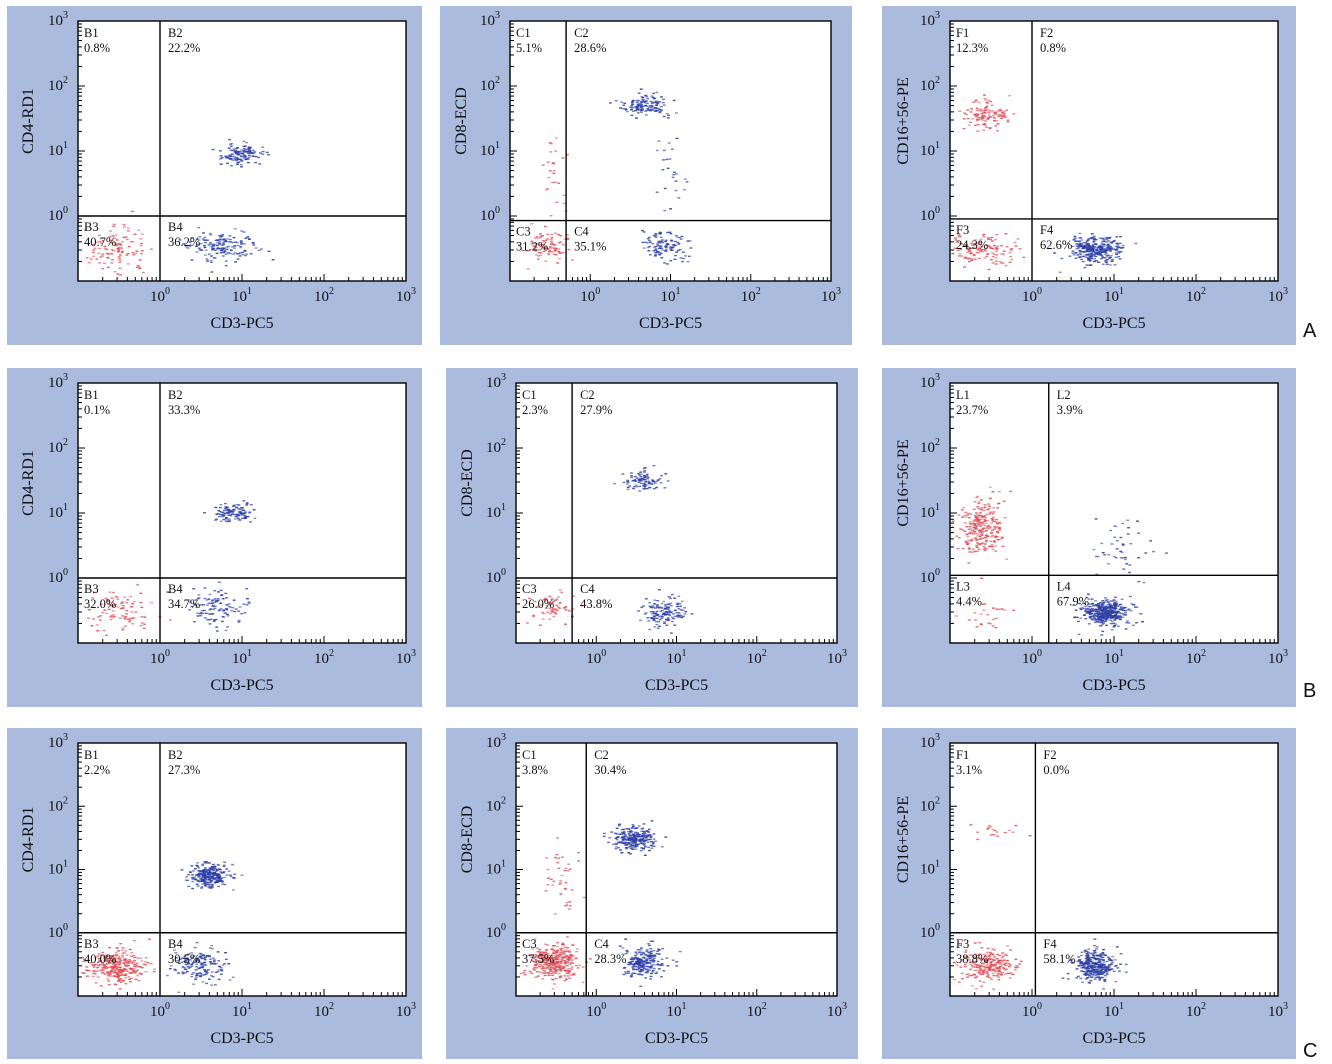 The width and height of the screenshot is (1332, 1064). Describe the element at coordinates (324, 295) in the screenshot. I see `x-tick-label: 10²` at that location.